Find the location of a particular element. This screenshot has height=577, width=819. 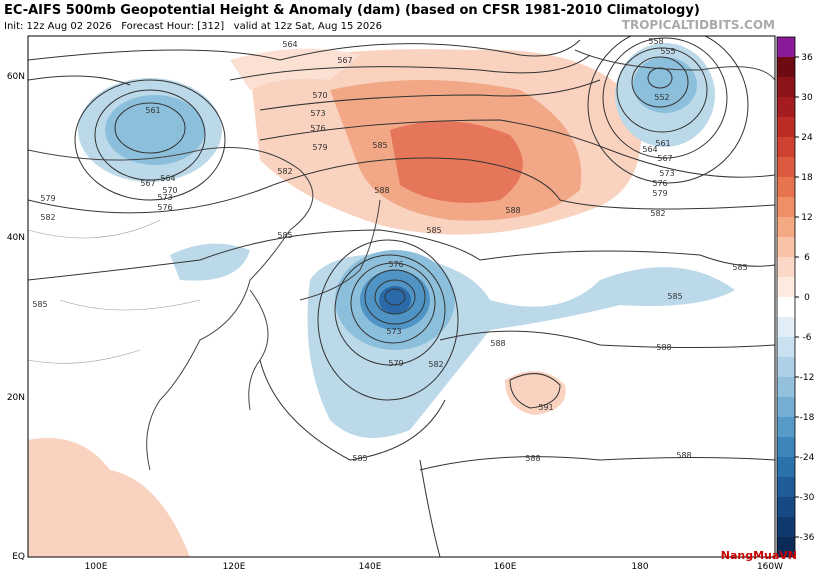

lat-label: 20N is located at coordinates (16, 398).